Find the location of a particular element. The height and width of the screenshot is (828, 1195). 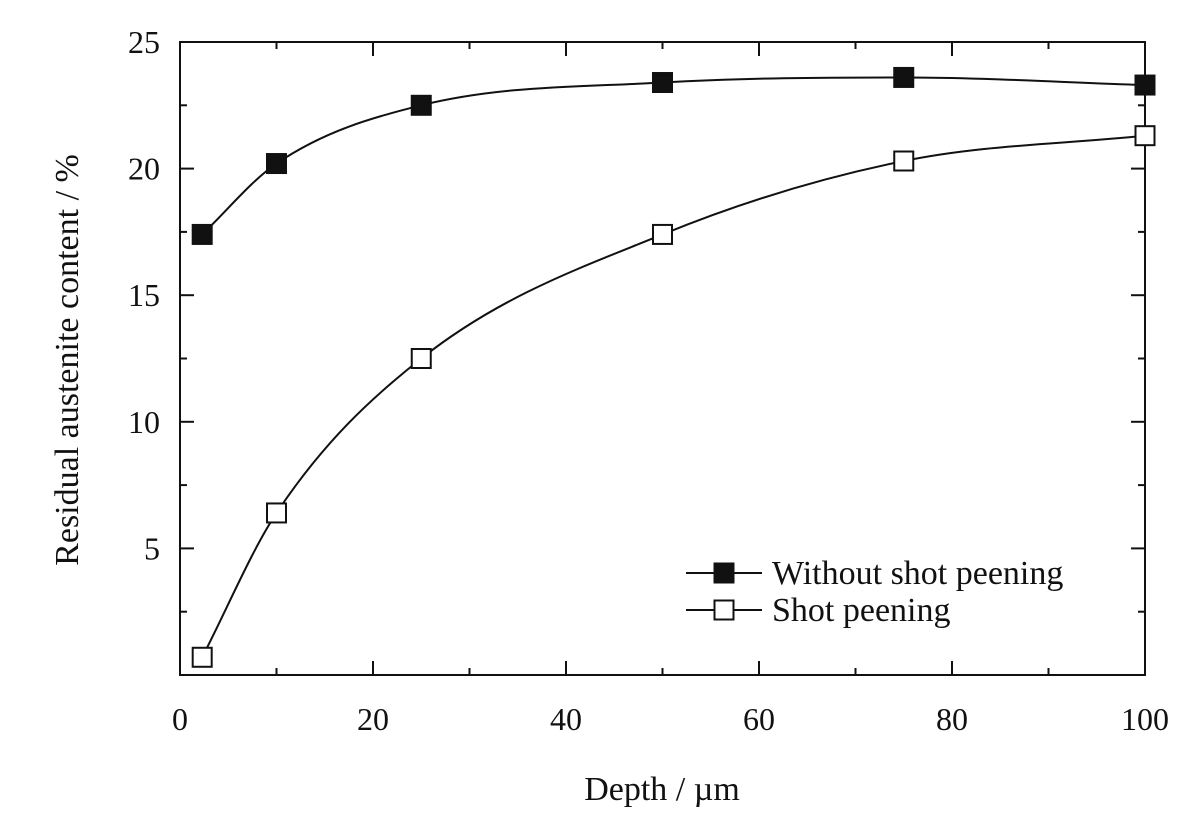

x-tick-label: 40 is located at coordinates (566, 719).